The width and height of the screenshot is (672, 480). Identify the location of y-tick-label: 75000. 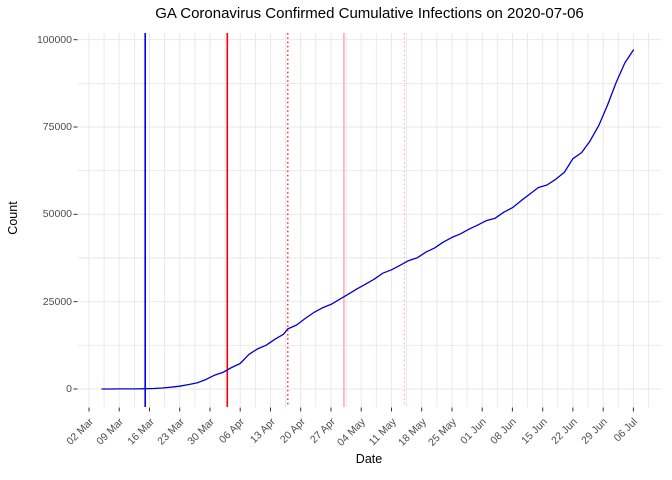
(57, 127).